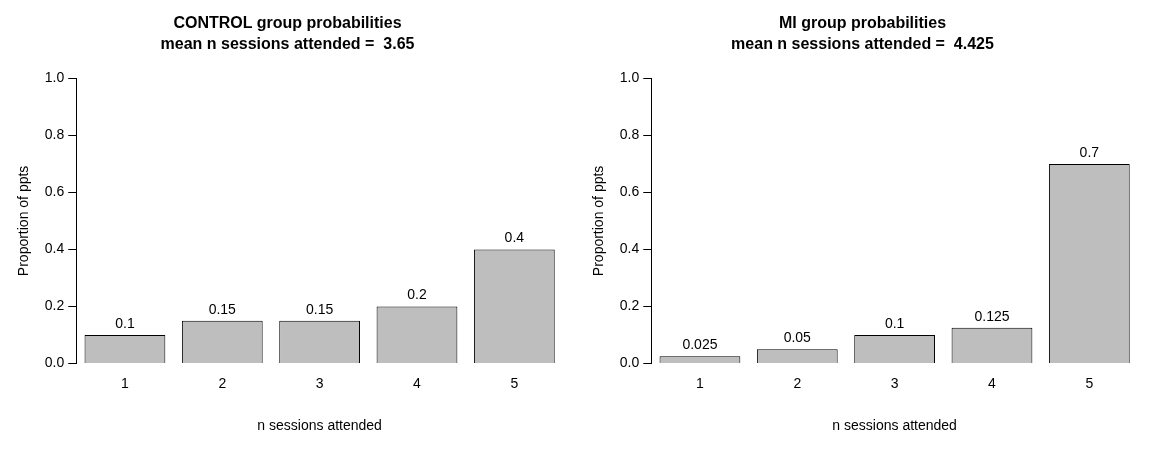 The image size is (1167, 451). I want to click on data-label: 0.05, so click(797, 337).